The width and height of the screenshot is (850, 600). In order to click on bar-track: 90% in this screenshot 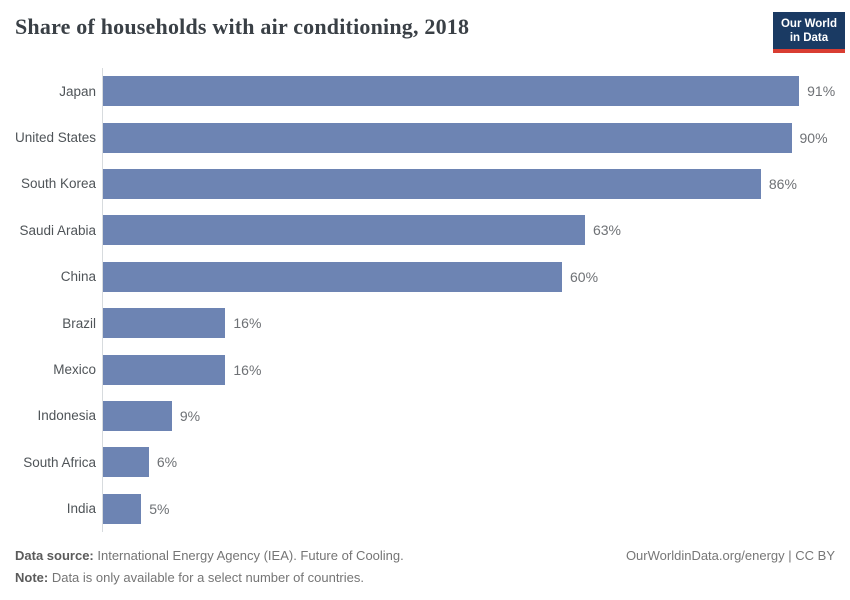, I will do `click(473, 137)`.